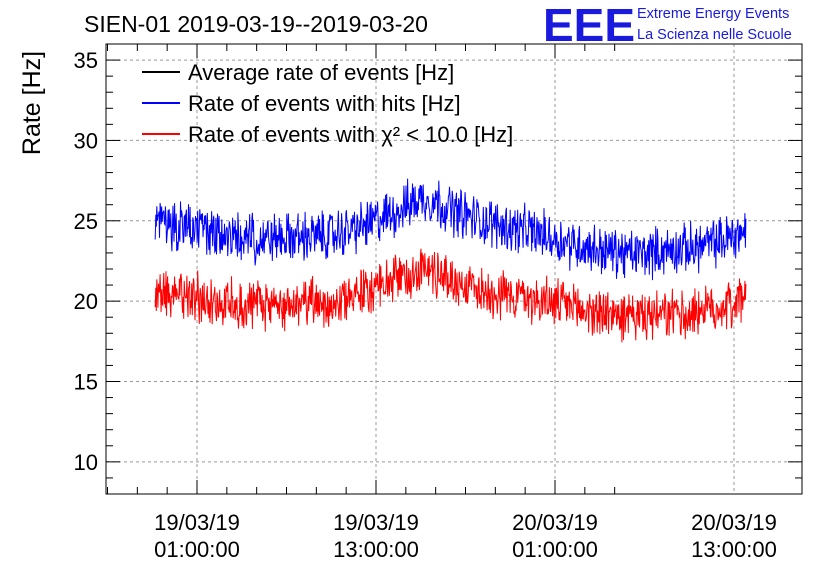 The width and height of the screenshot is (836, 577). I want to click on y-axis-label: Rate [Hz], so click(32, 103).